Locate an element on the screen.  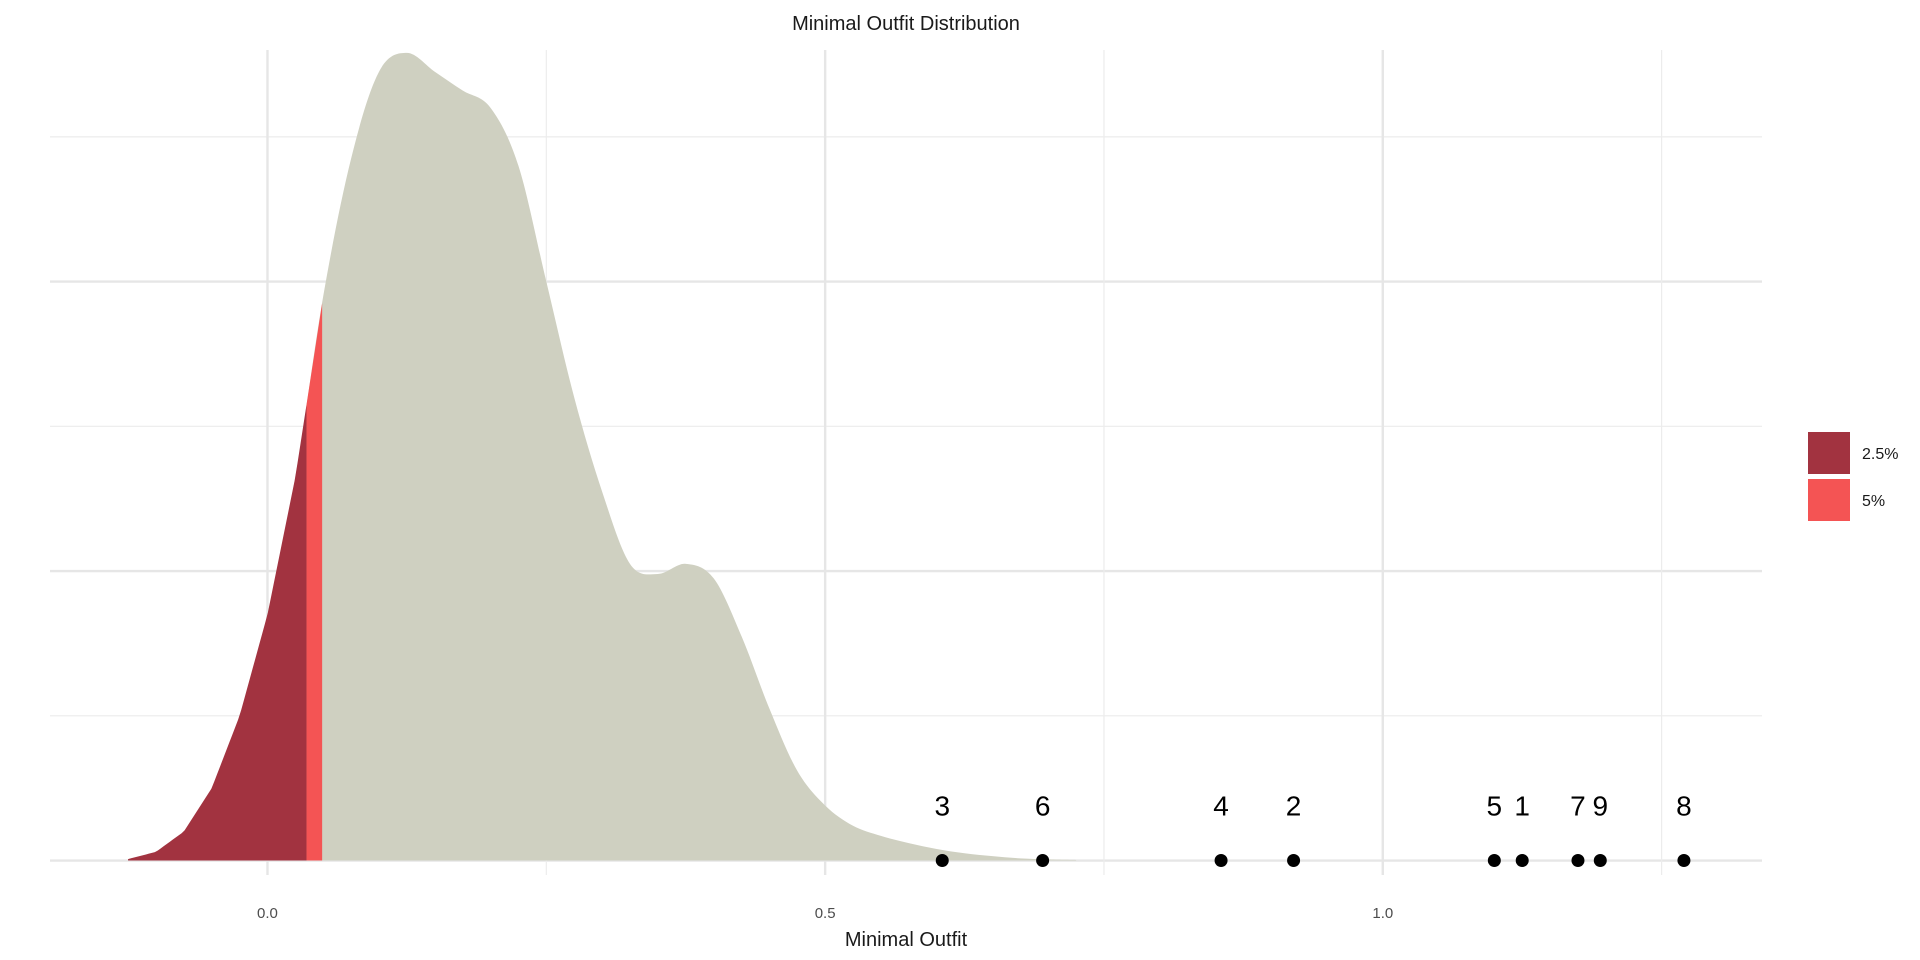
legend-label: 5% is located at coordinates (1873, 501).